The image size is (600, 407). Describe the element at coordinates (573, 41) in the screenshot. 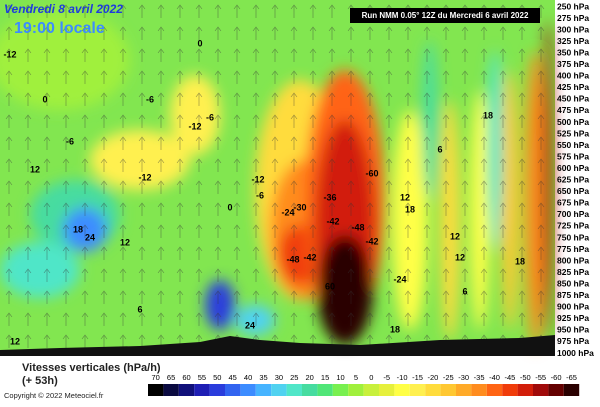

I see `pressure-label: 325 hPa` at that location.